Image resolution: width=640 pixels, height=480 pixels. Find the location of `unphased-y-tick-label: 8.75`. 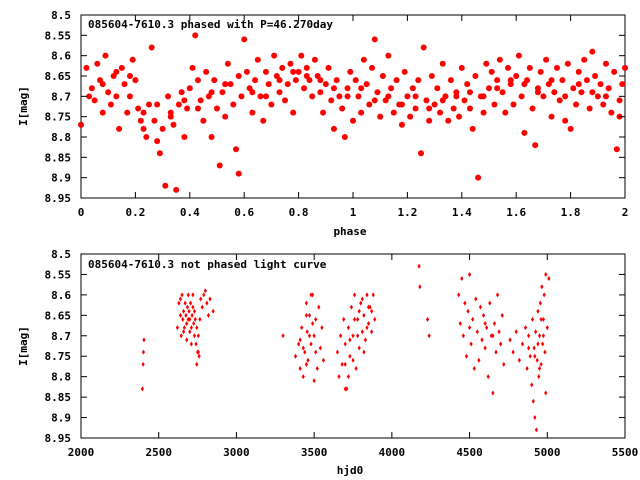

unphased-y-tick-label: 8.75 is located at coordinates (58, 356).